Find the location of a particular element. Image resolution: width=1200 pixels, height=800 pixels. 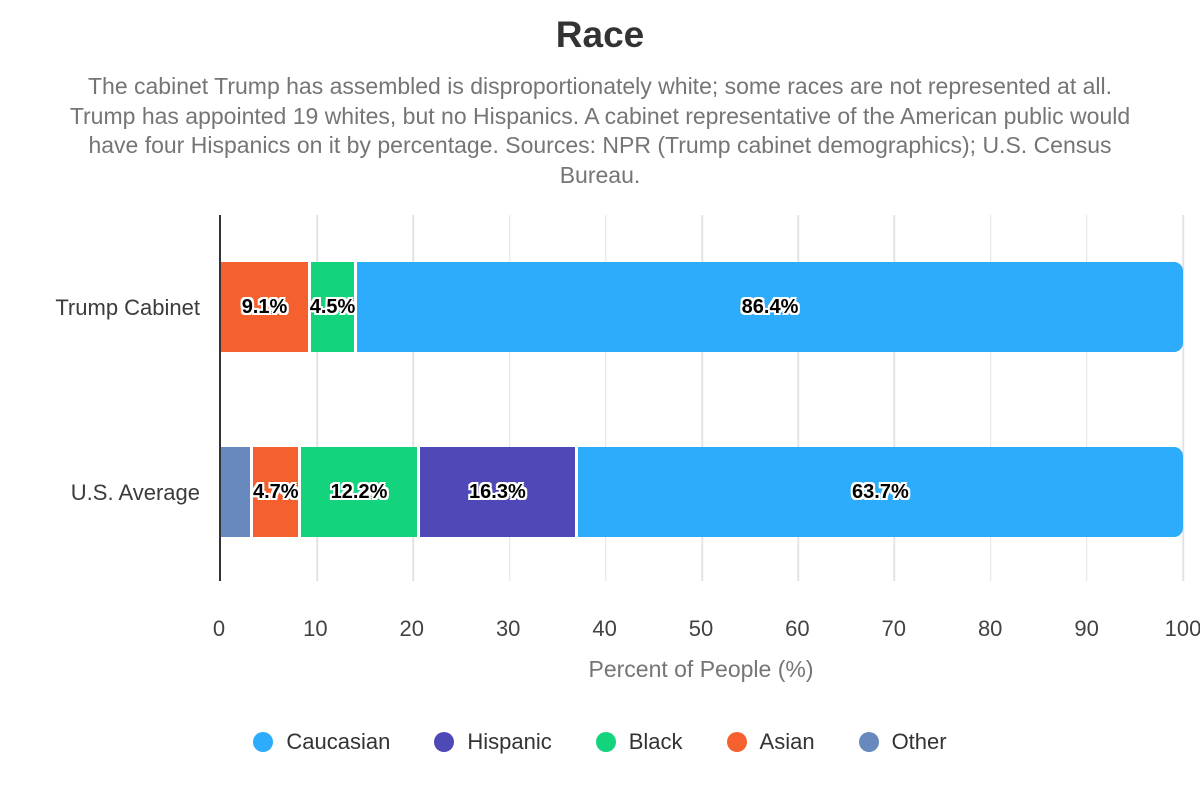

x-tick-label-80: 80 is located at coordinates (990, 628).